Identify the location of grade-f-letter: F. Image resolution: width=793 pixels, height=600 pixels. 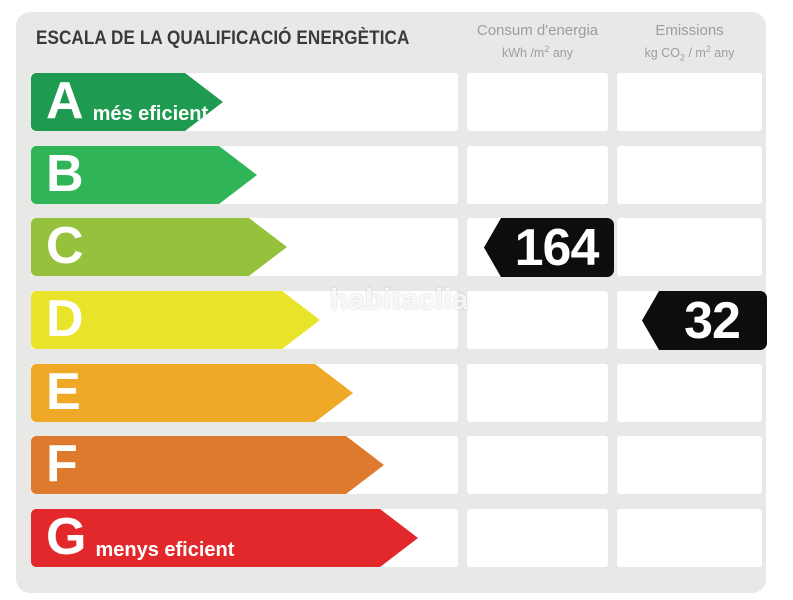
(62, 464).